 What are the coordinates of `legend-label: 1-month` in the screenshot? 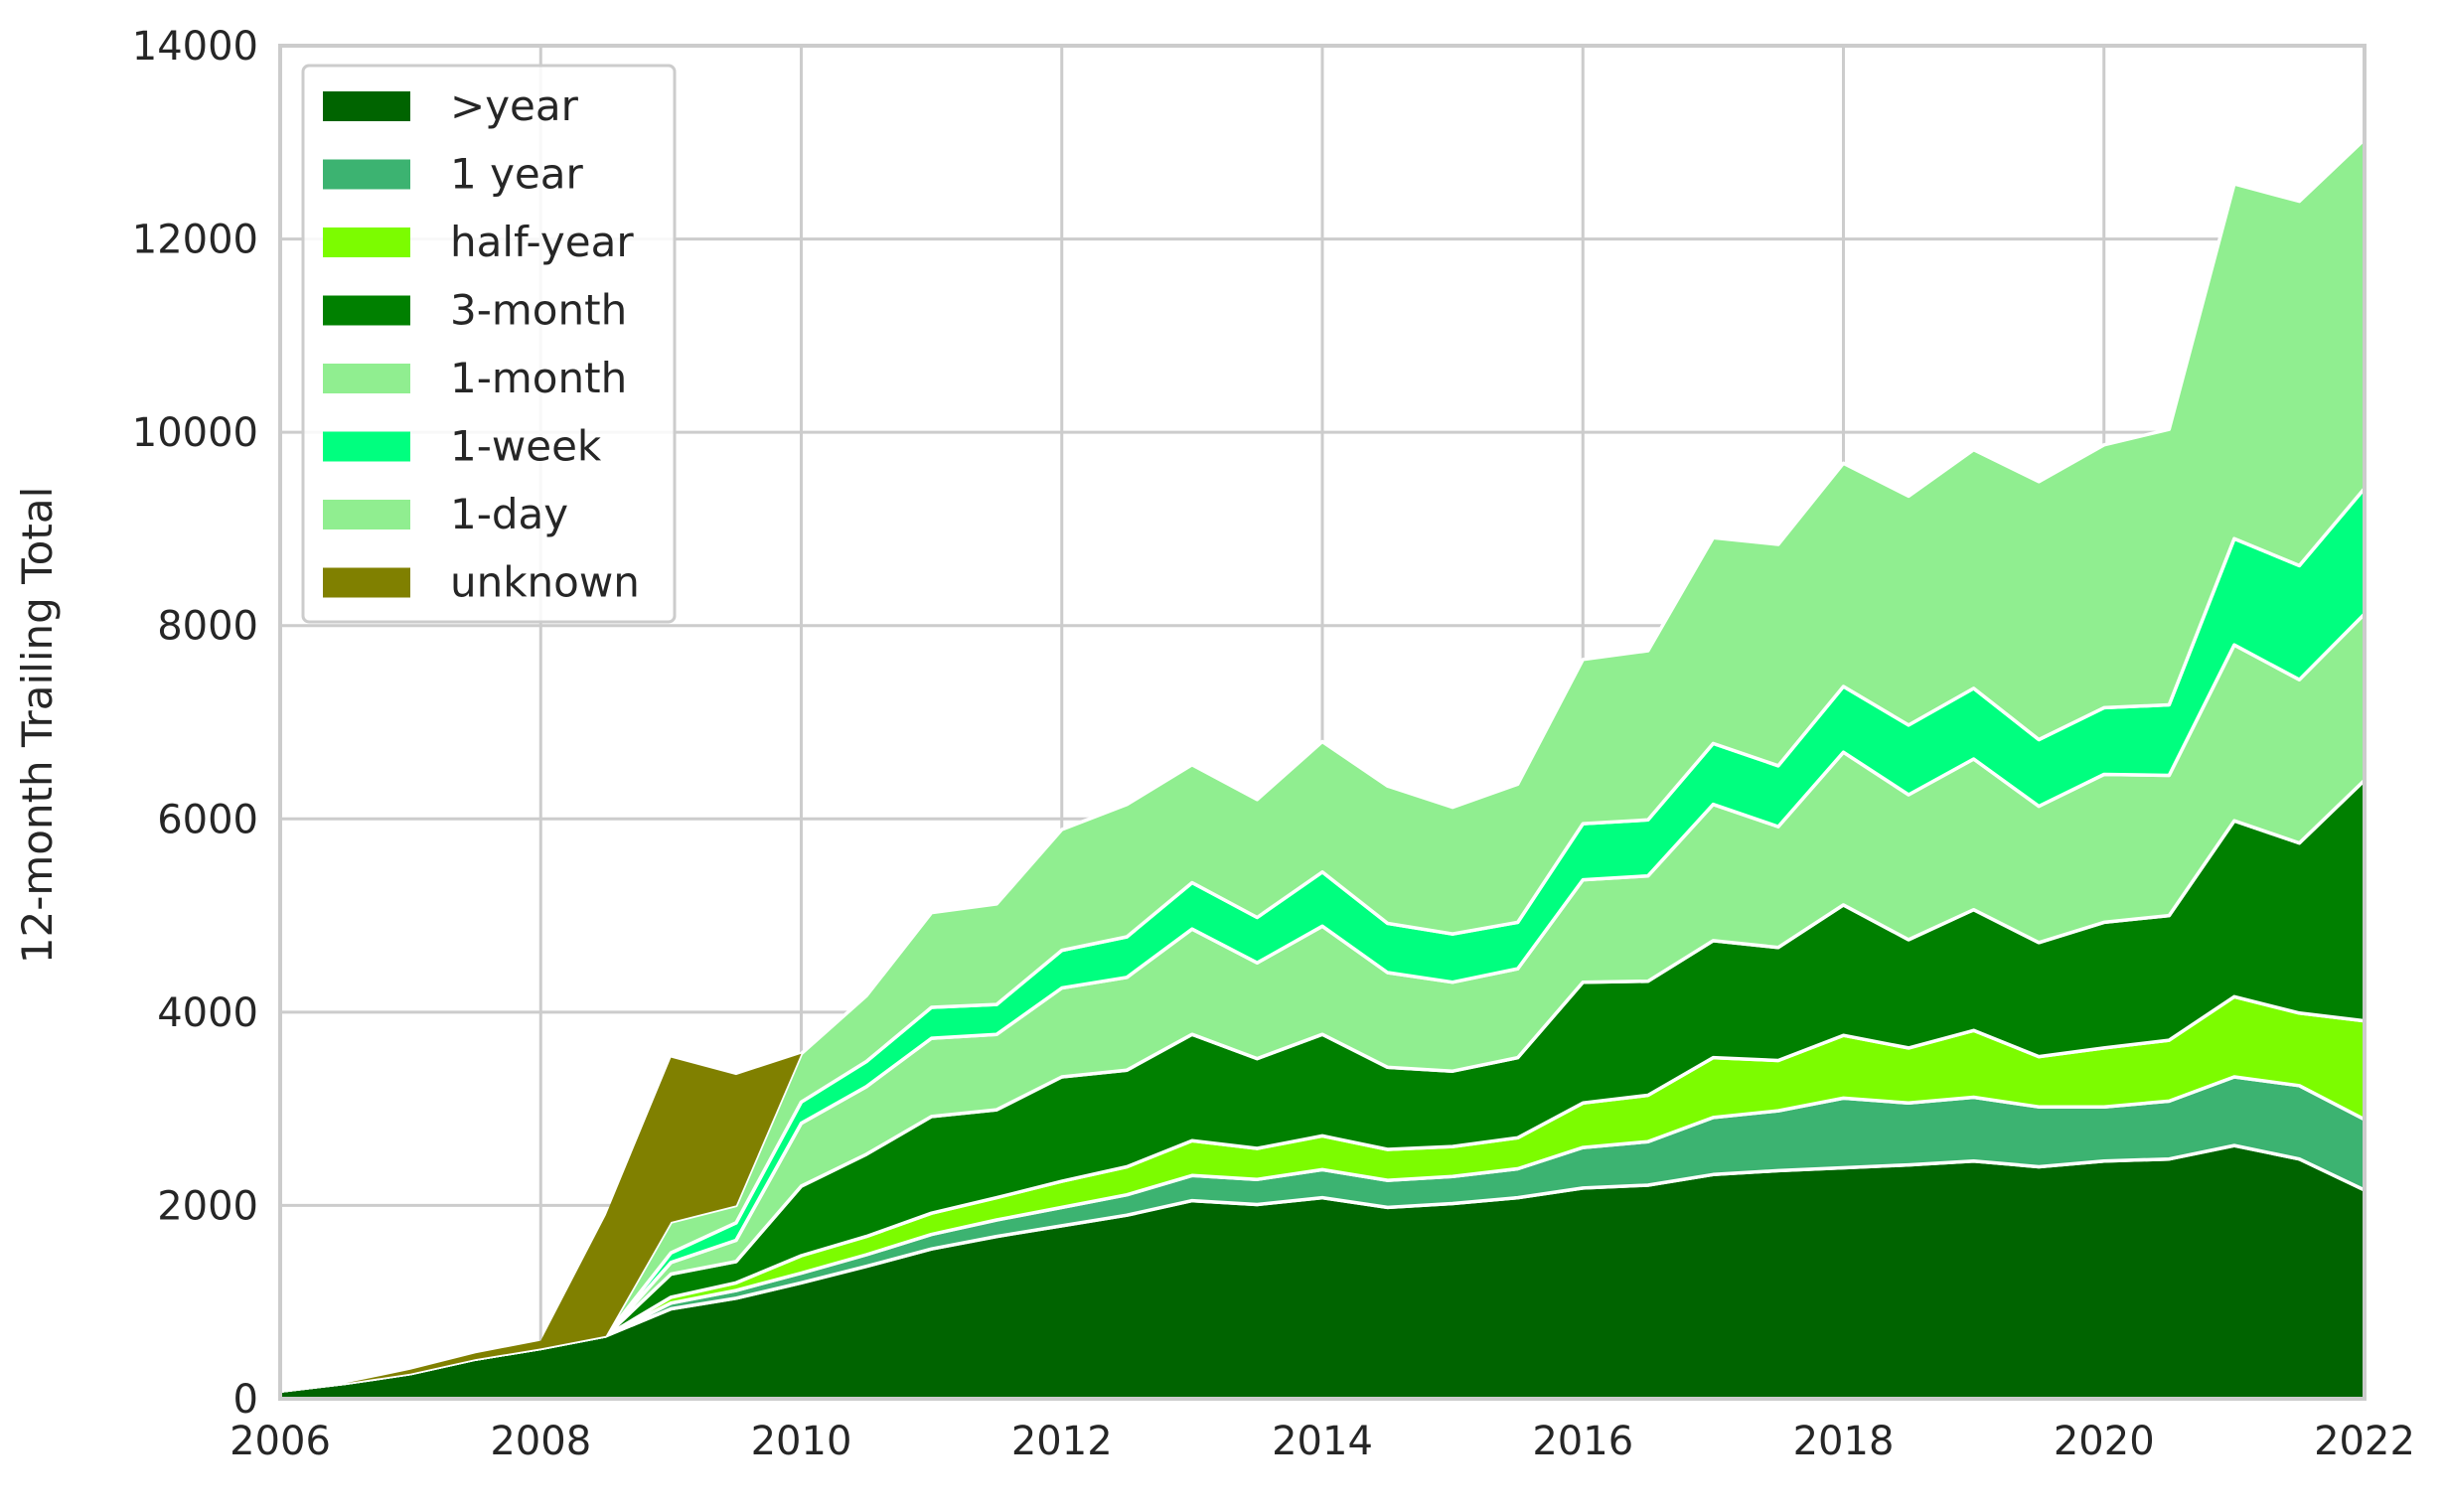 It's located at (539, 378).